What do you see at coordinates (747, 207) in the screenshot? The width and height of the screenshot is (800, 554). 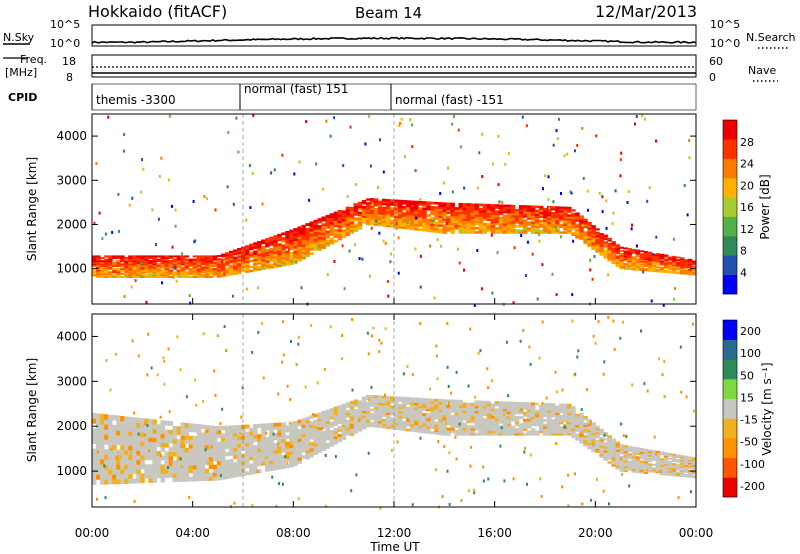 I see `colorbar-tick-label: 16` at bounding box center [747, 207].